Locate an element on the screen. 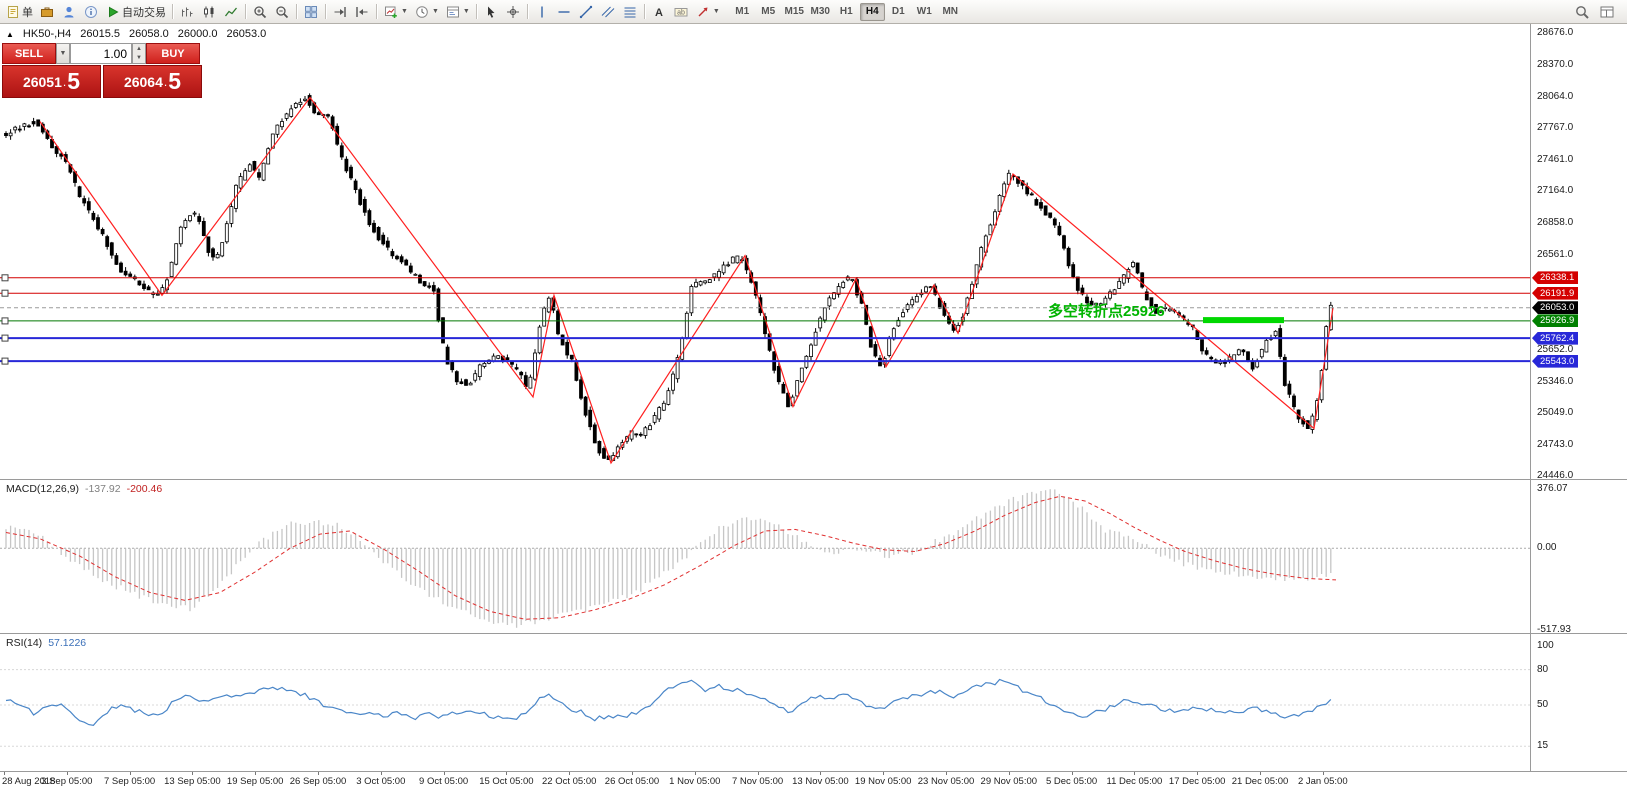  timeframe-m15: M15 is located at coordinates (794, 11).